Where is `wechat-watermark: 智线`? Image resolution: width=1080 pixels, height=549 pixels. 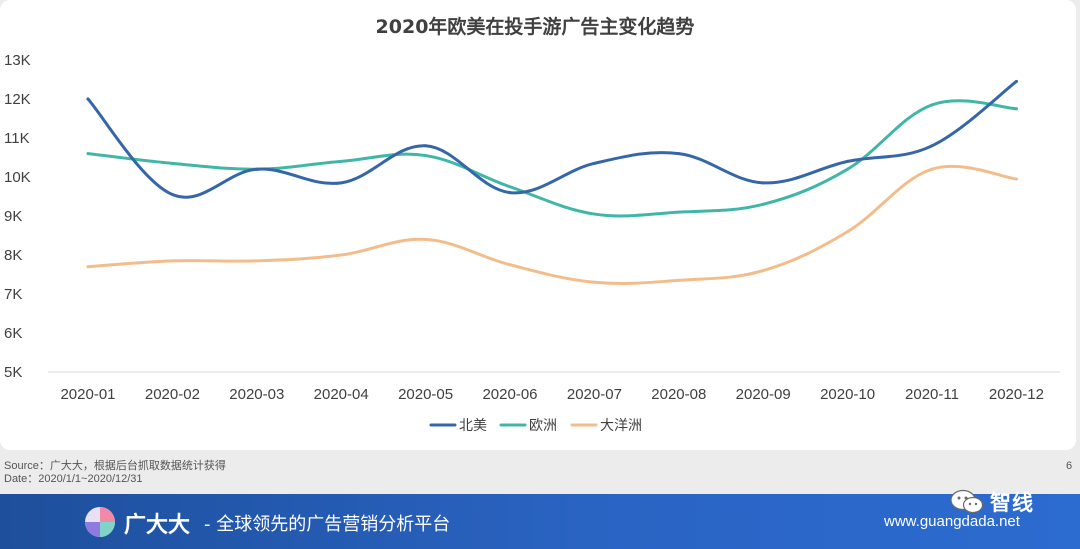 wechat-watermark: 智线 is located at coordinates (992, 502).